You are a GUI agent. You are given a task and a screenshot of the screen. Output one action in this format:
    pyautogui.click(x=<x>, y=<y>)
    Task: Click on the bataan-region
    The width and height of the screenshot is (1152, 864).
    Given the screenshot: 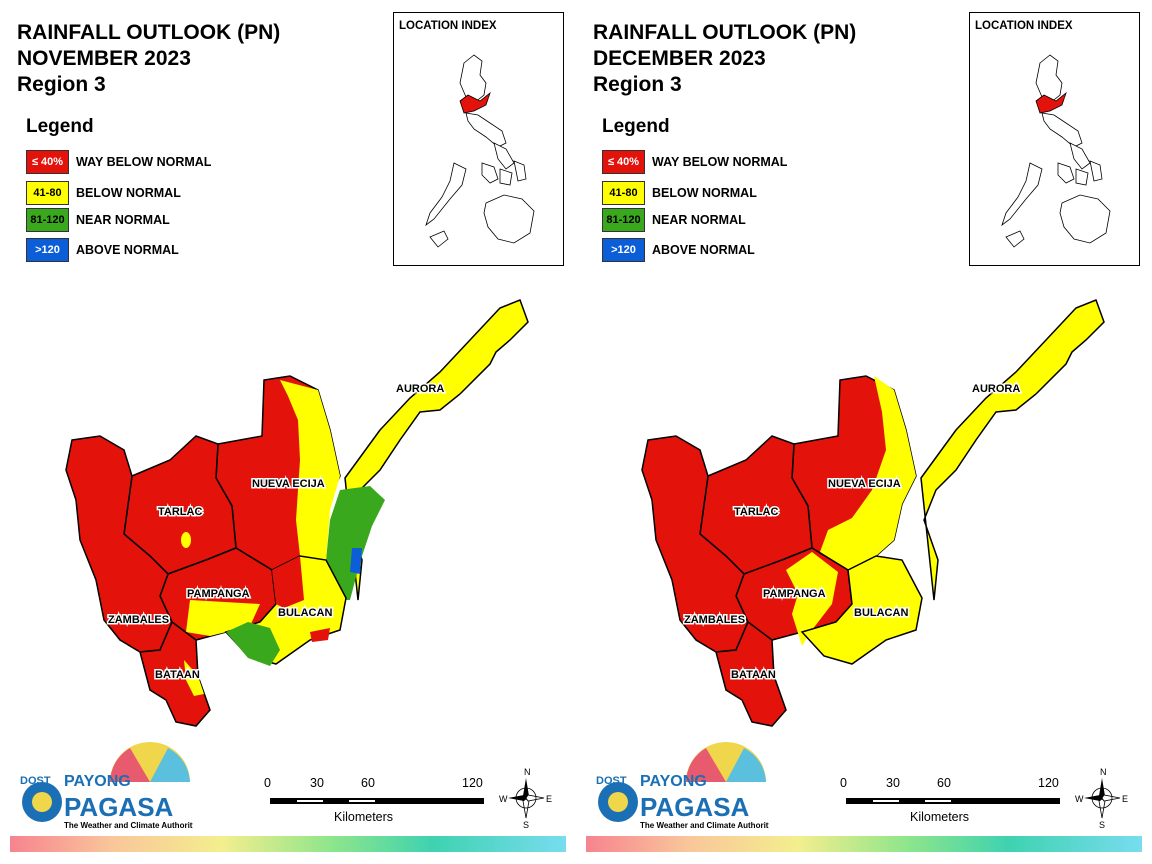 What is the action you would take?
    pyautogui.click(x=175, y=673)
    